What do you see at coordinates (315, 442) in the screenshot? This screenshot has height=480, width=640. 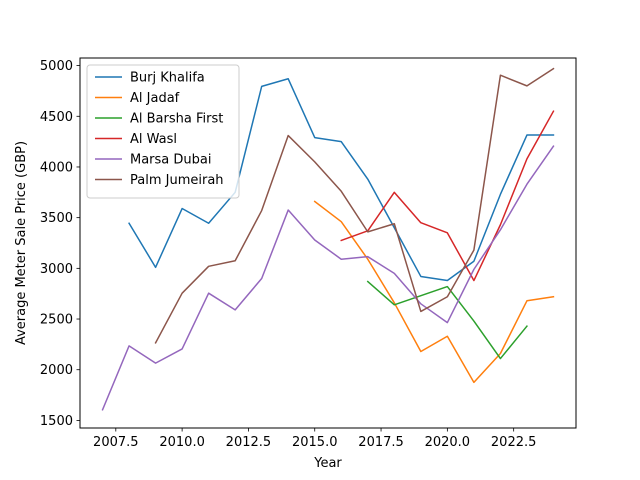 I see `x-tick-label: 2015.0` at bounding box center [315, 442].